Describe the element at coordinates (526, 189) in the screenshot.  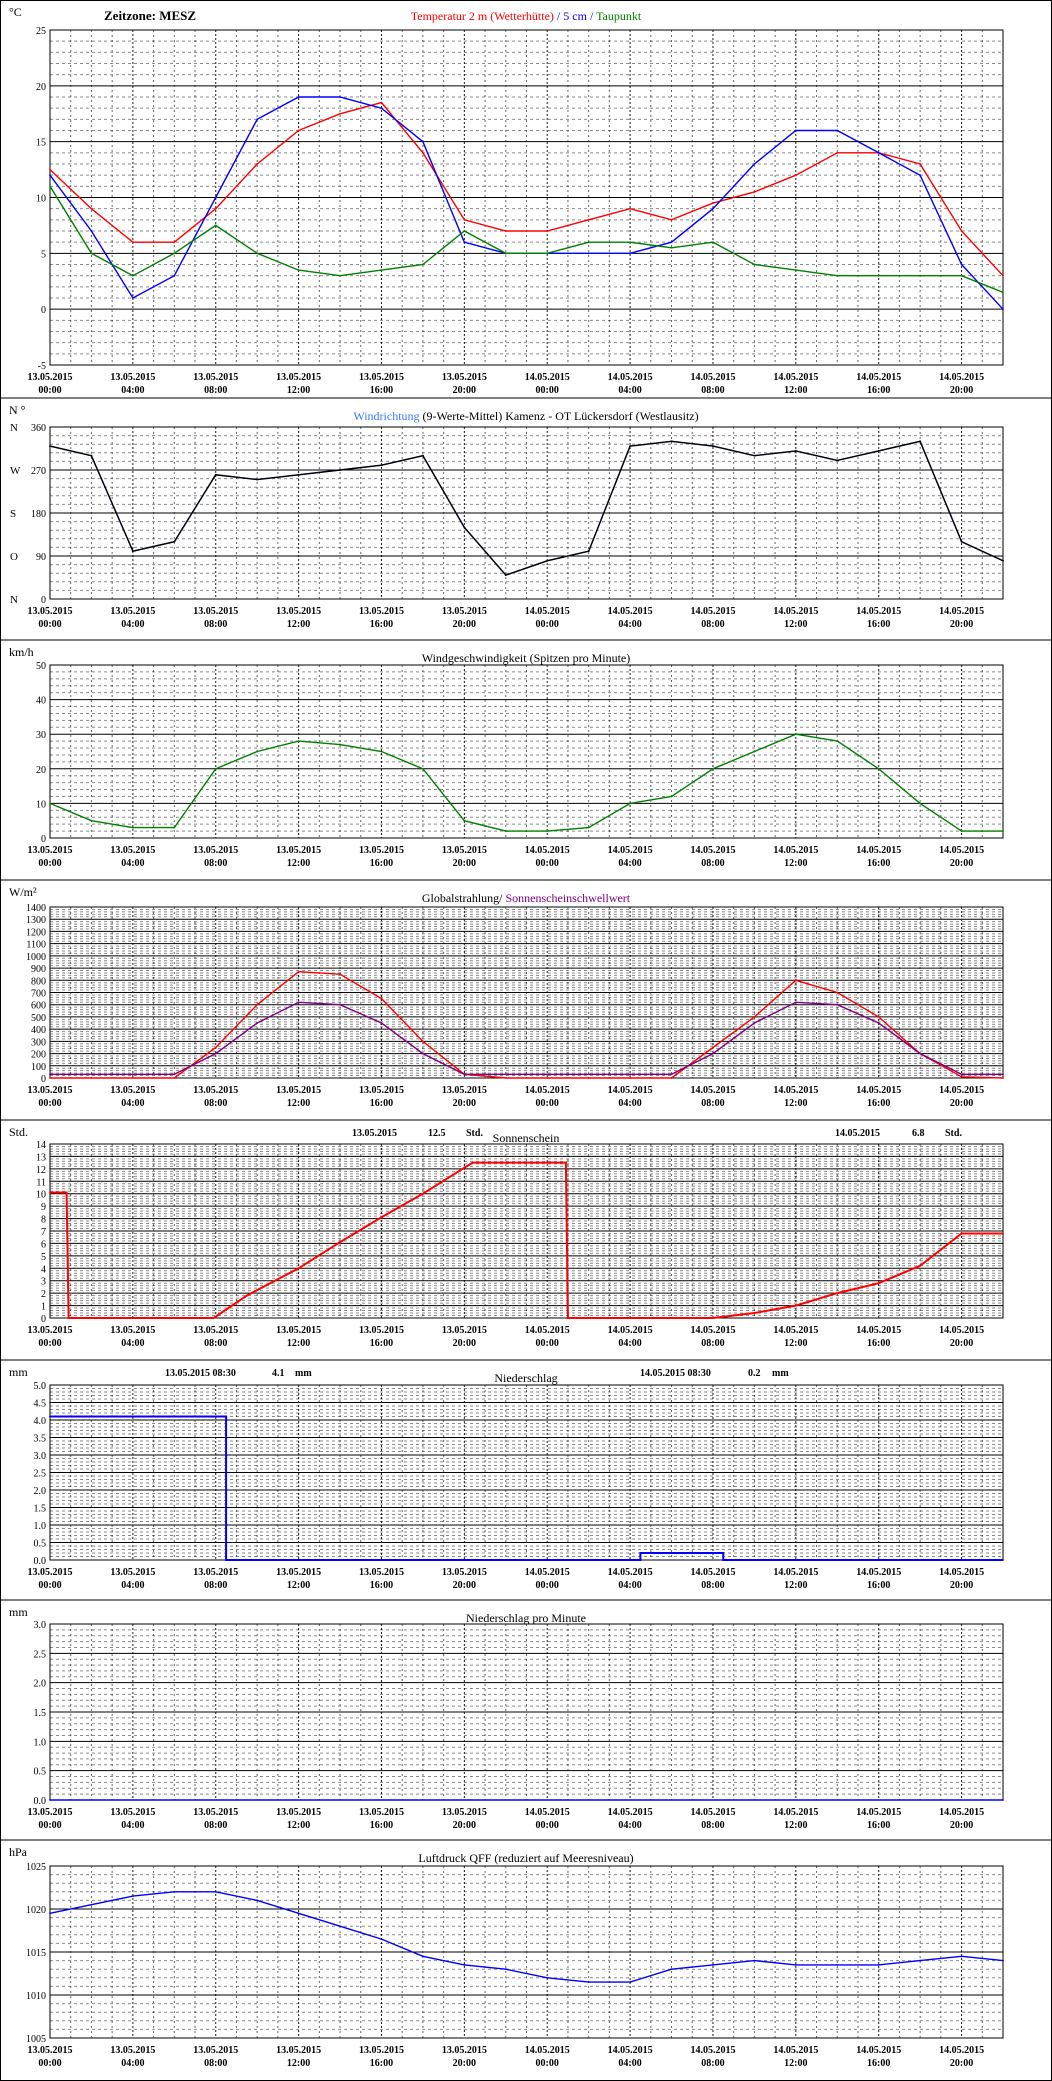
I see `series-line` at that location.